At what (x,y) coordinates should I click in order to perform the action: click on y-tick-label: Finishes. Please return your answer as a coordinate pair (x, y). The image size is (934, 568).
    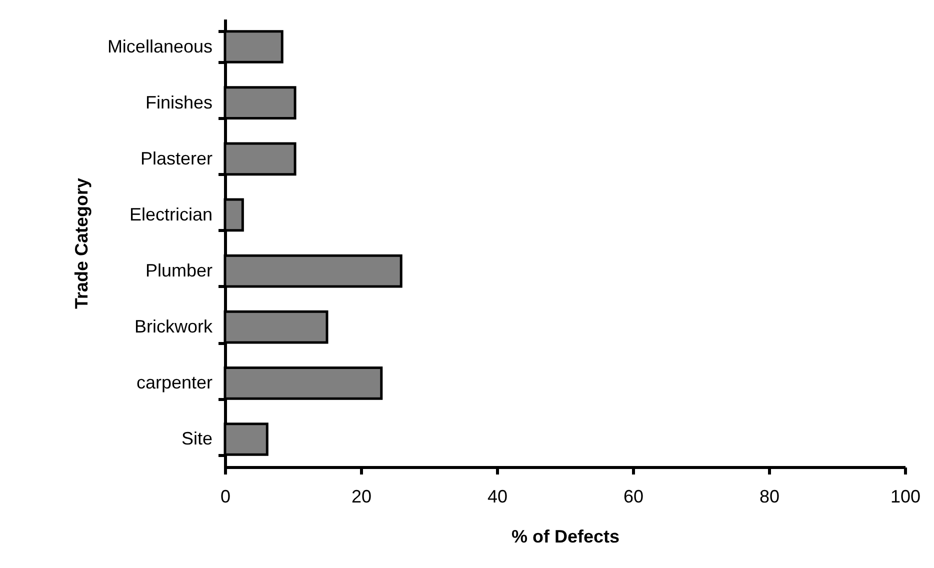
    Looking at the image, I should click on (178, 102).